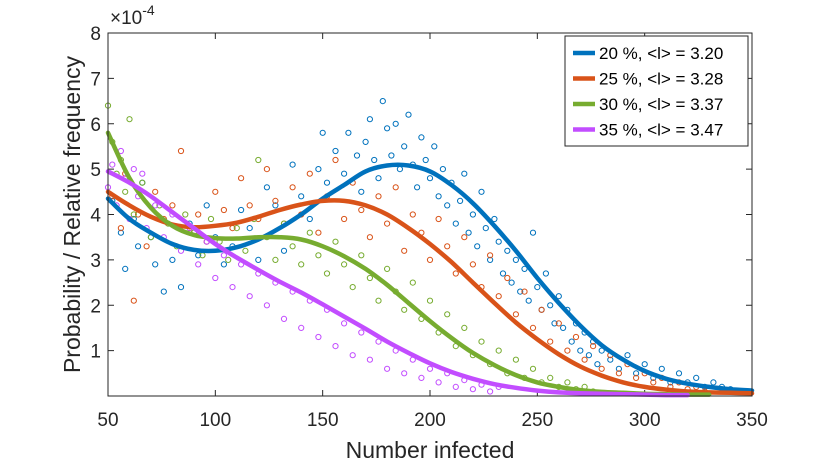 The width and height of the screenshot is (830, 465). I want to click on y-axis-label: Probability / Relative frequency, so click(72, 214).